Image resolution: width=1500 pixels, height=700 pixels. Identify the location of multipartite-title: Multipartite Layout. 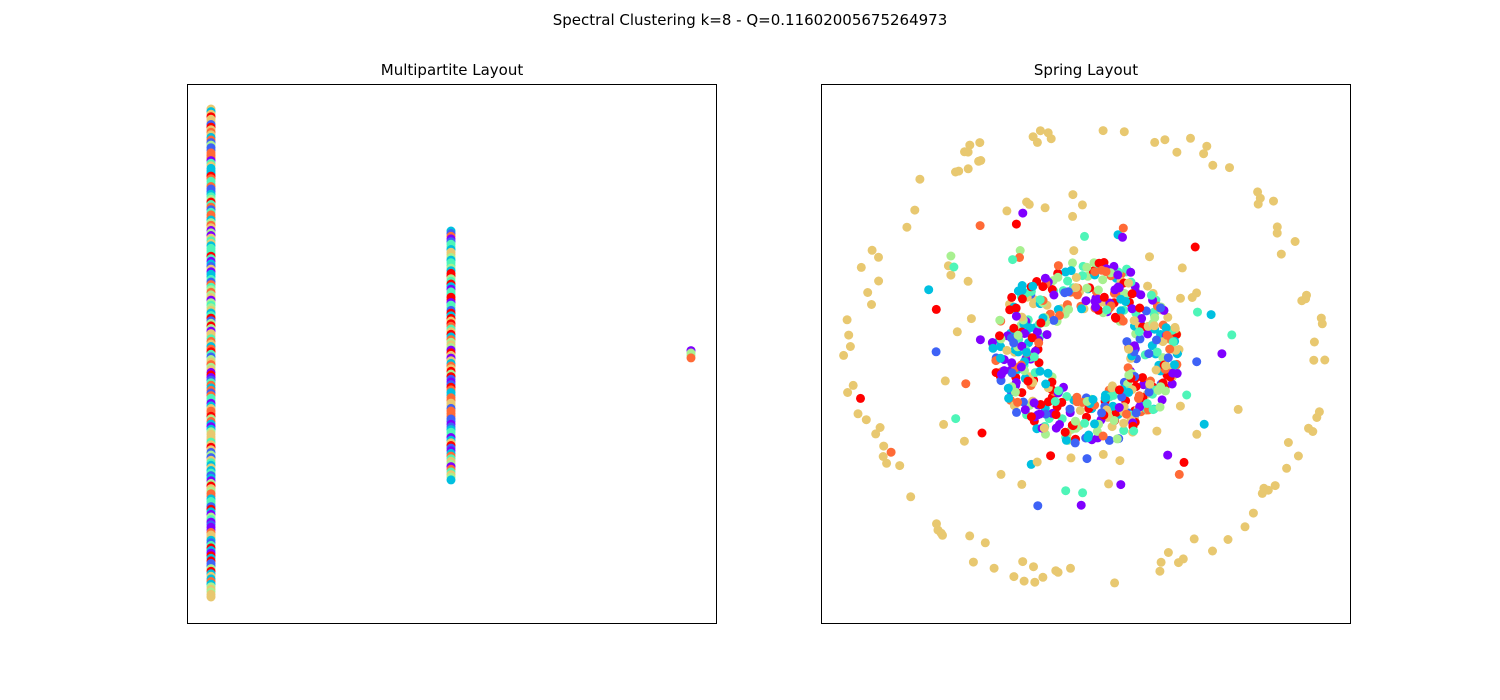
(452, 70).